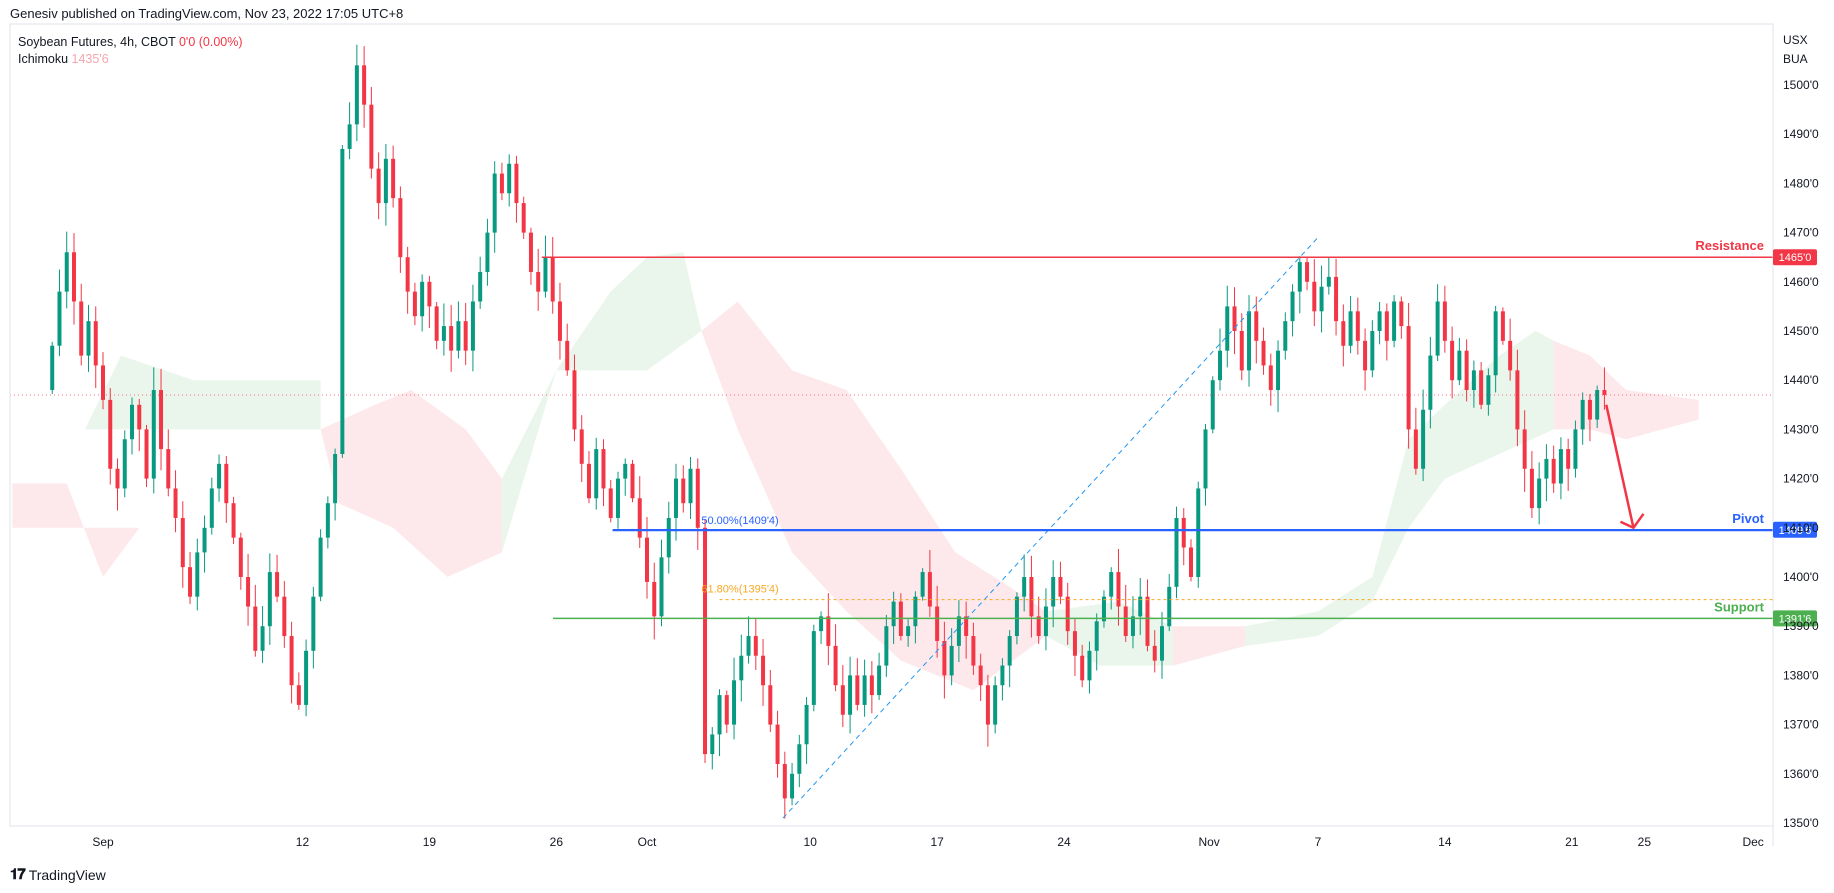 The height and width of the screenshot is (893, 1834). Describe the element at coordinates (1572, 842) in the screenshot. I see `x-tick-label: 21` at that location.